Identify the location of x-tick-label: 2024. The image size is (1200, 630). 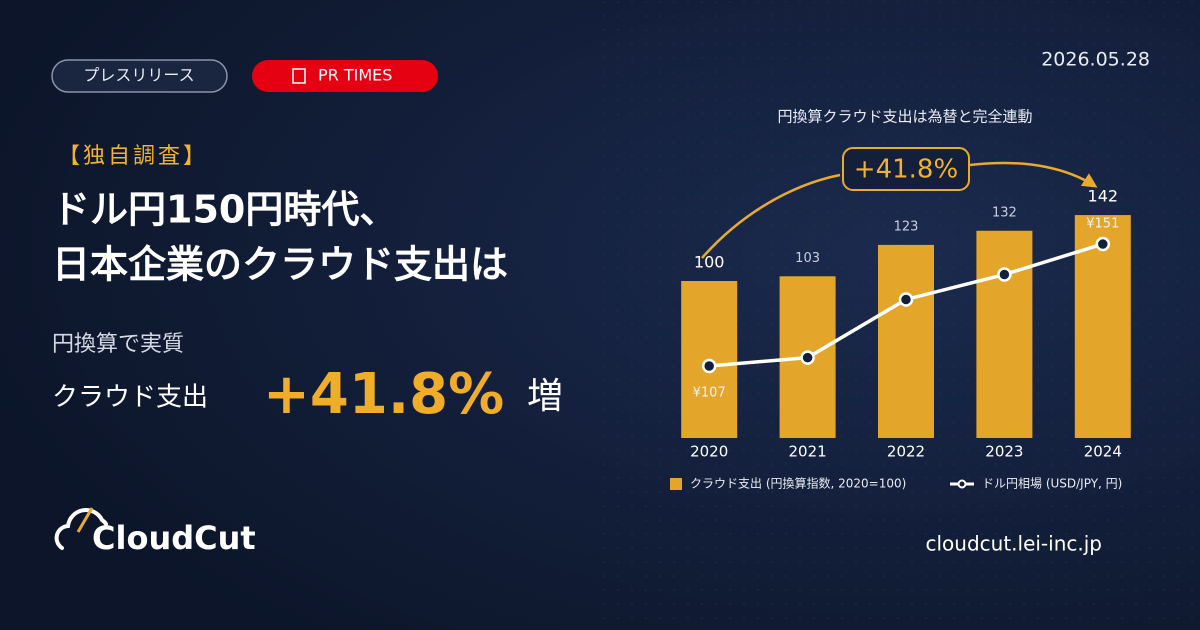
(1103, 452).